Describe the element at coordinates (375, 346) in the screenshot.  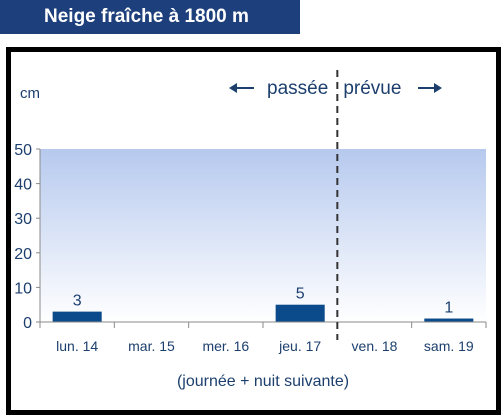
I see `x-tick-label: ven. 18` at that location.